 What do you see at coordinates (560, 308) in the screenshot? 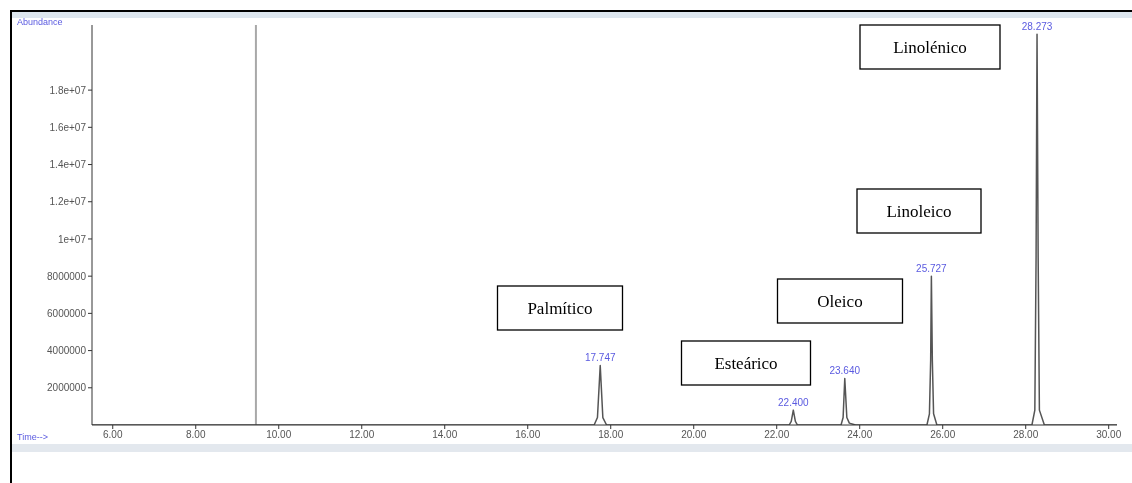
I see `annotation: Palmítico` at bounding box center [560, 308].